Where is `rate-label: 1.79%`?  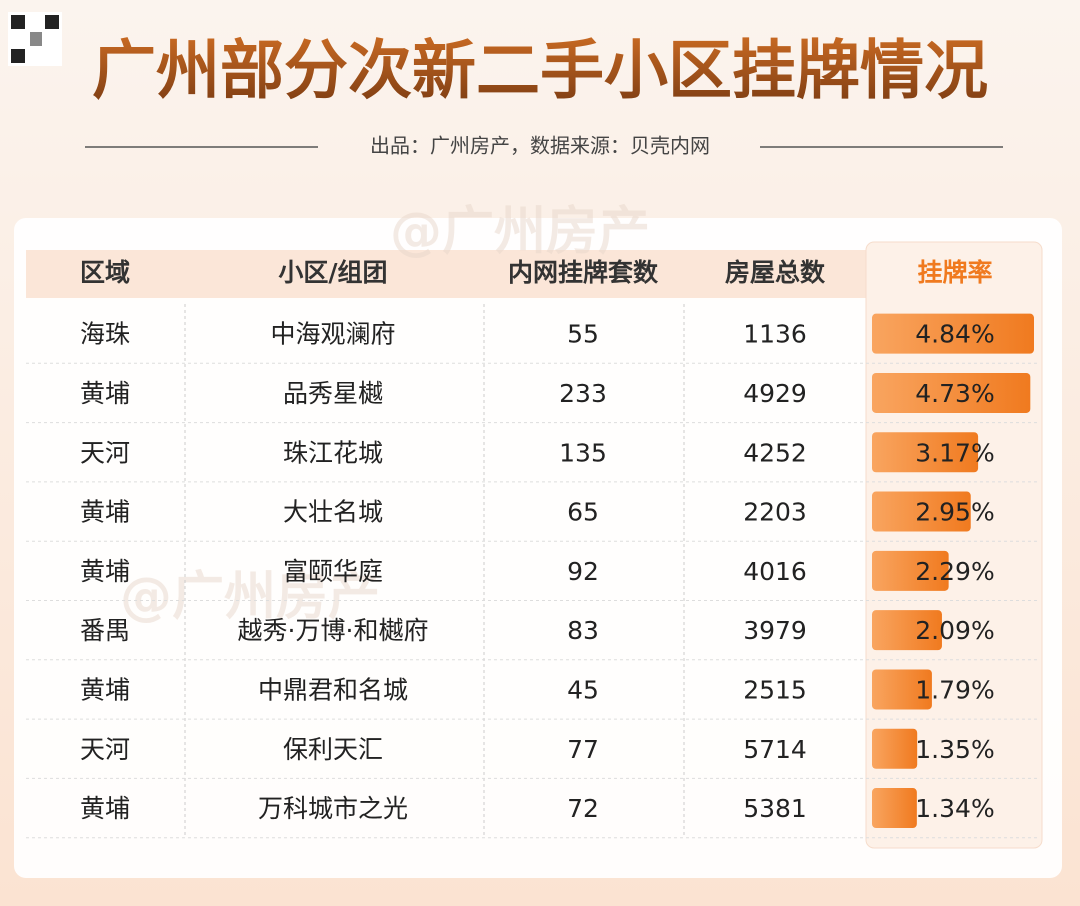
rate-label: 1.79% is located at coordinates (954, 689).